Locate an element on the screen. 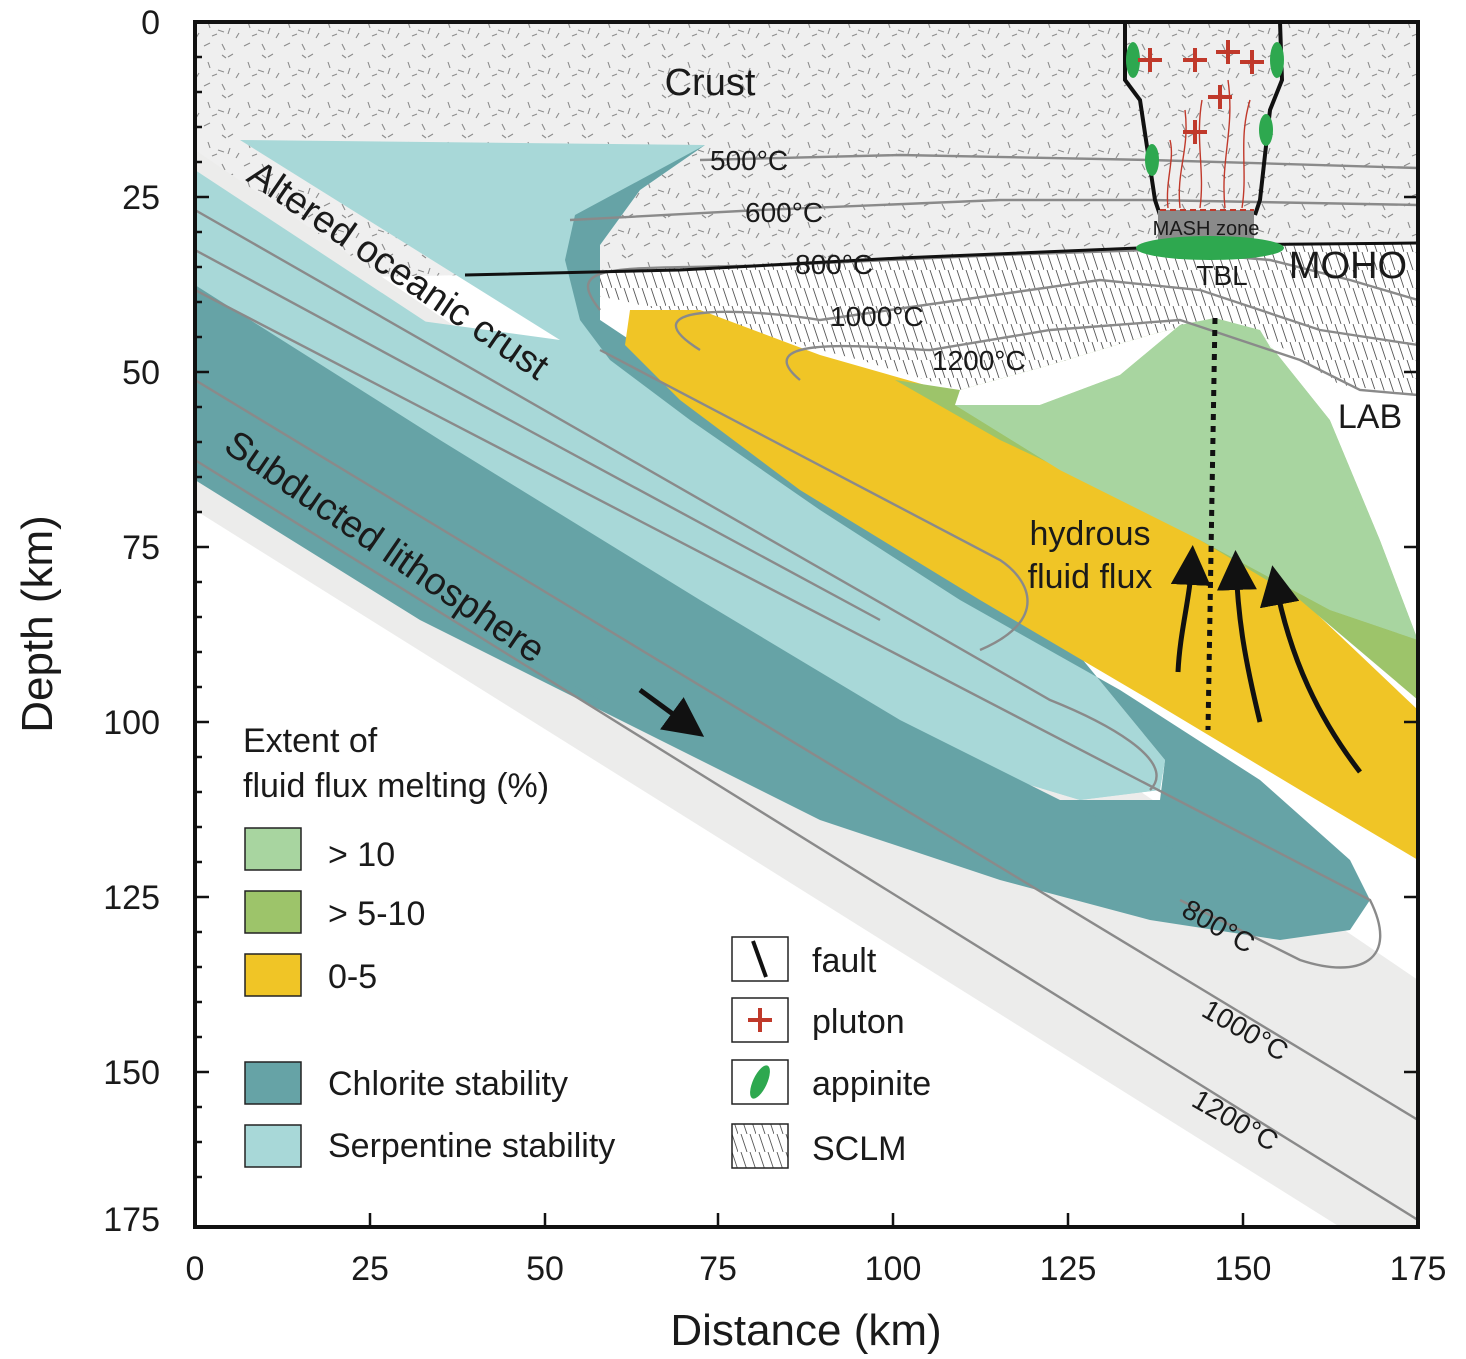 This screenshot has height=1359, width=1466. lab-label: LAB is located at coordinates (1370, 417).